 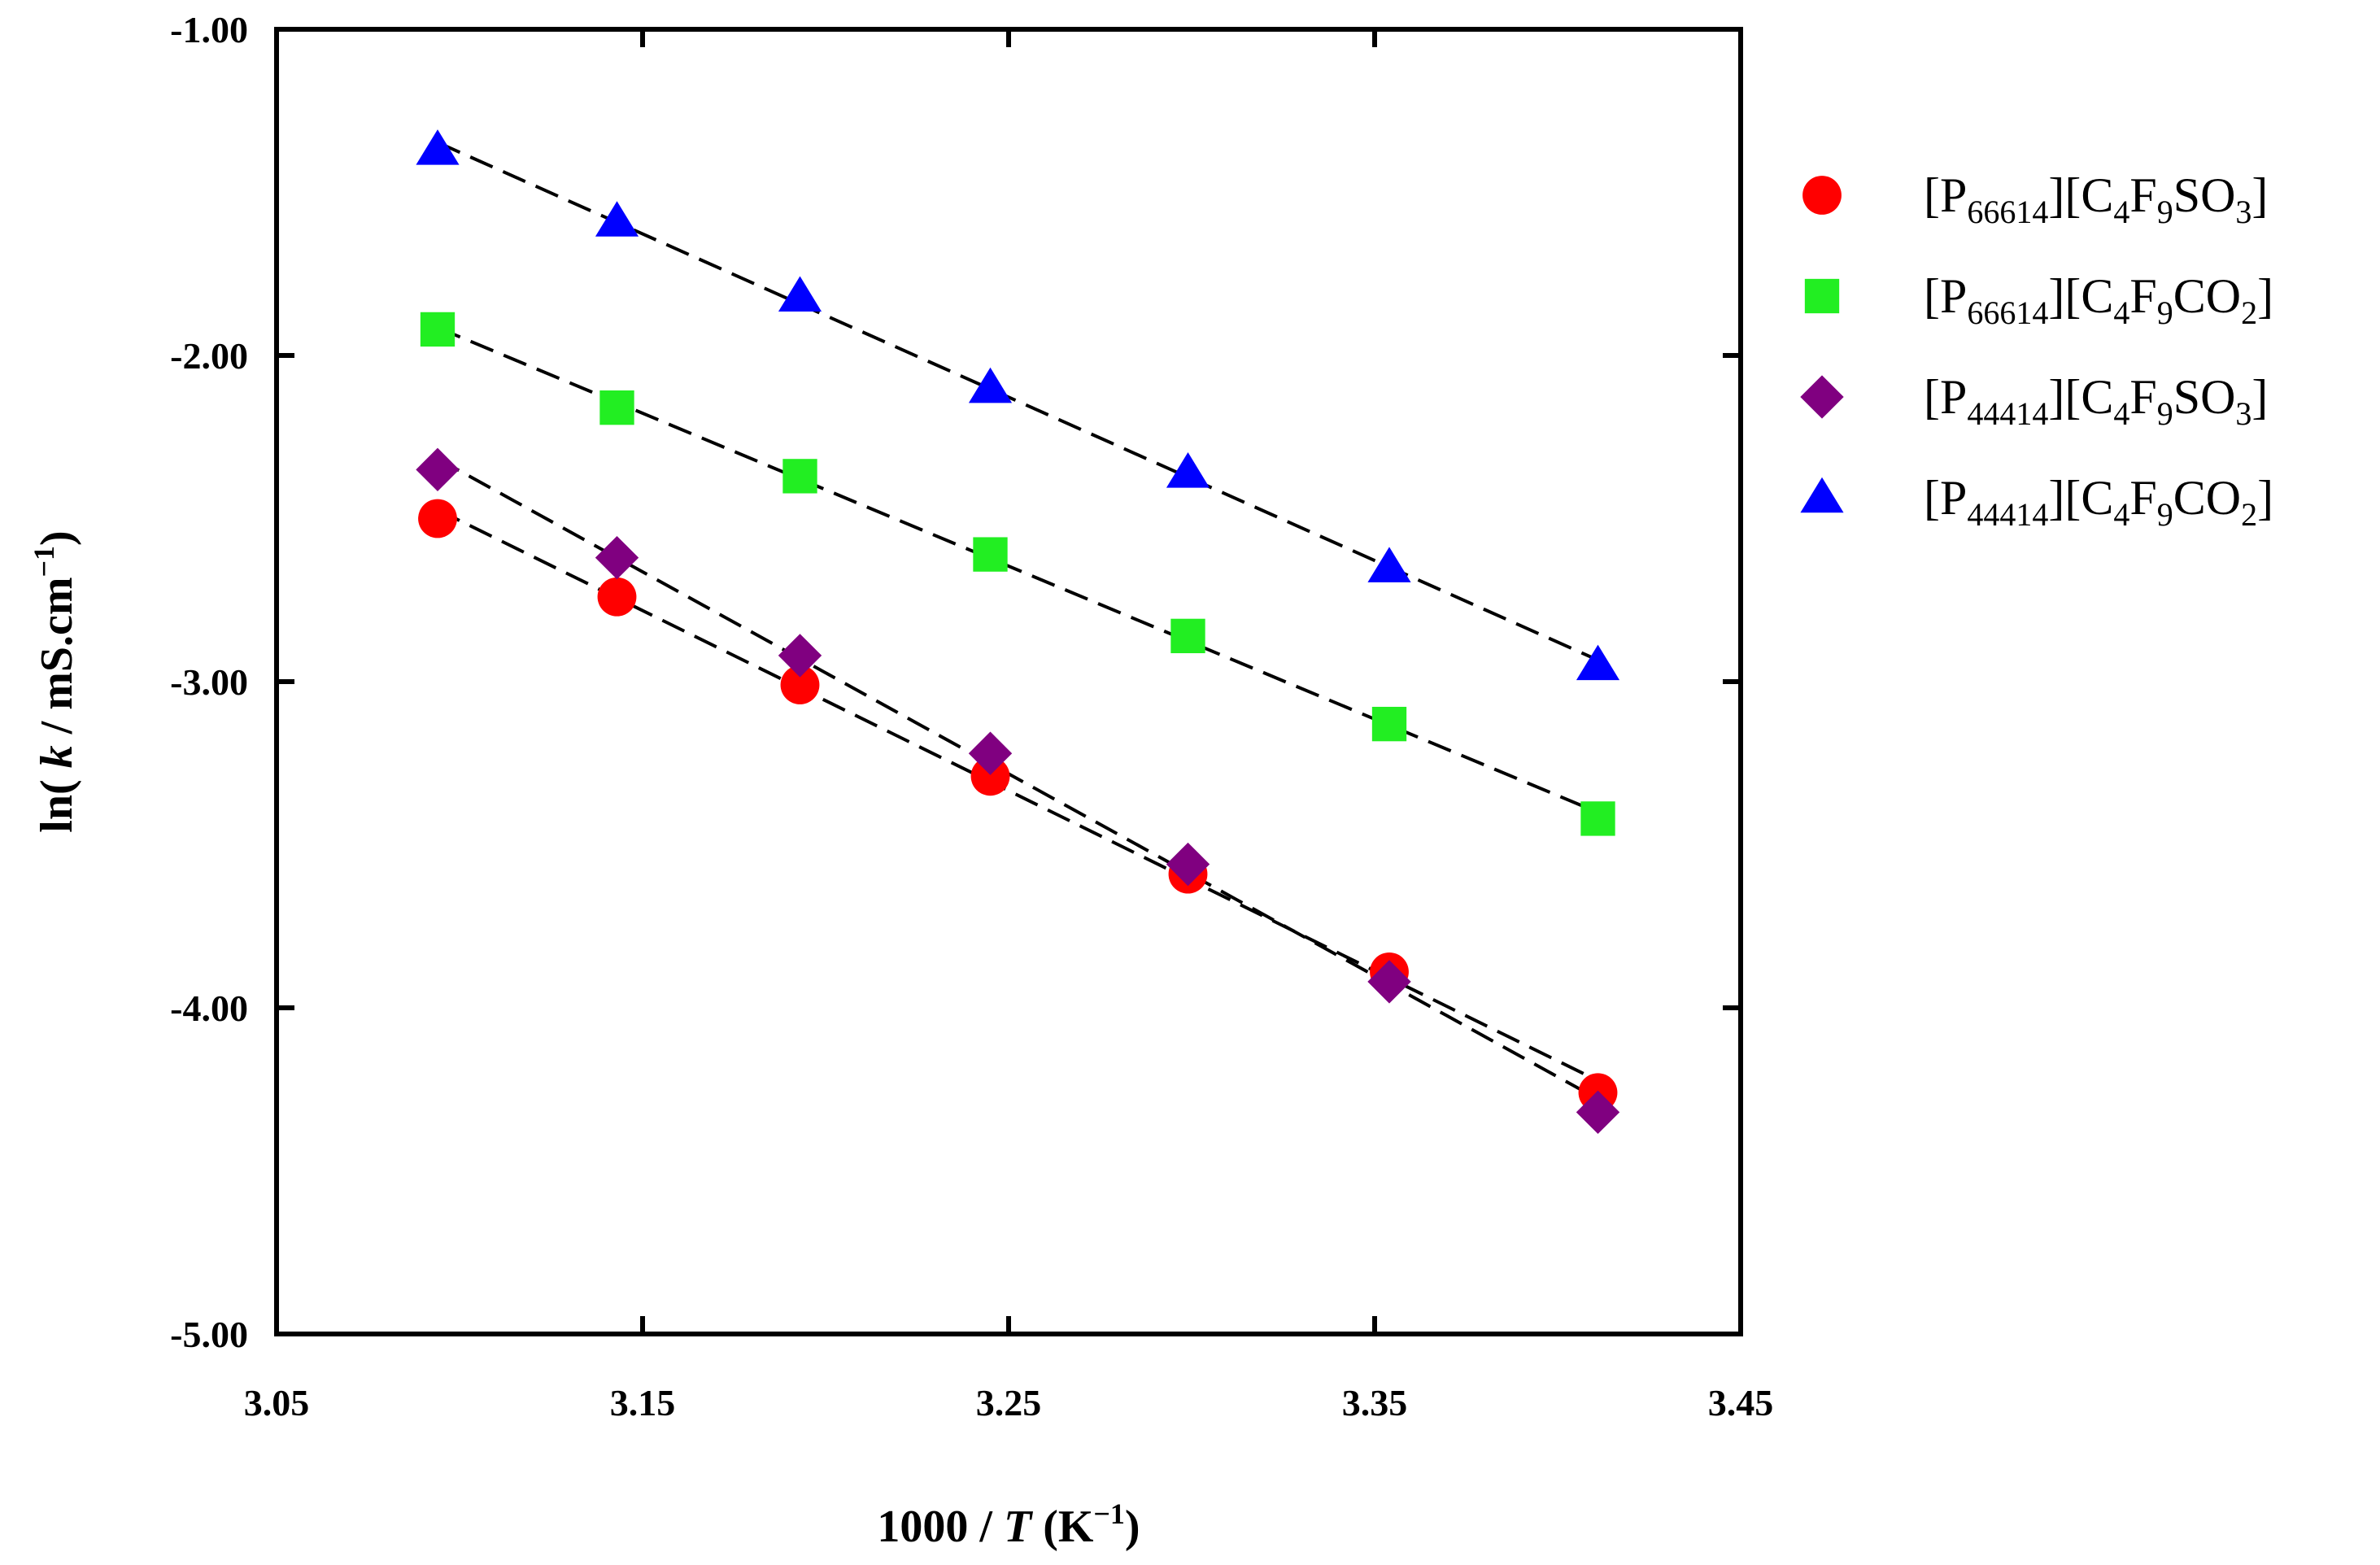 I want to click on legend-label: [P66614][C4F9SO3], so click(x=2096, y=199).